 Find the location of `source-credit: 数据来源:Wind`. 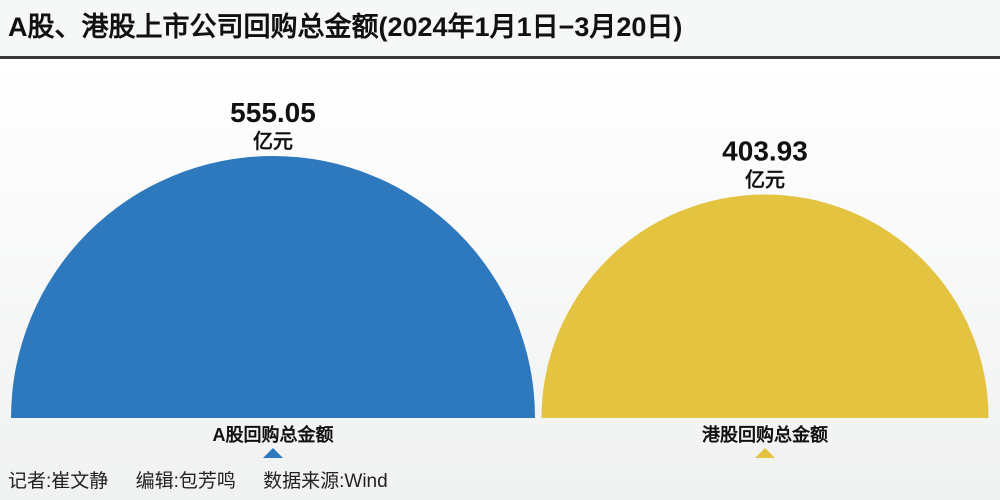

source-credit: 数据来源:Wind is located at coordinates (325, 481).